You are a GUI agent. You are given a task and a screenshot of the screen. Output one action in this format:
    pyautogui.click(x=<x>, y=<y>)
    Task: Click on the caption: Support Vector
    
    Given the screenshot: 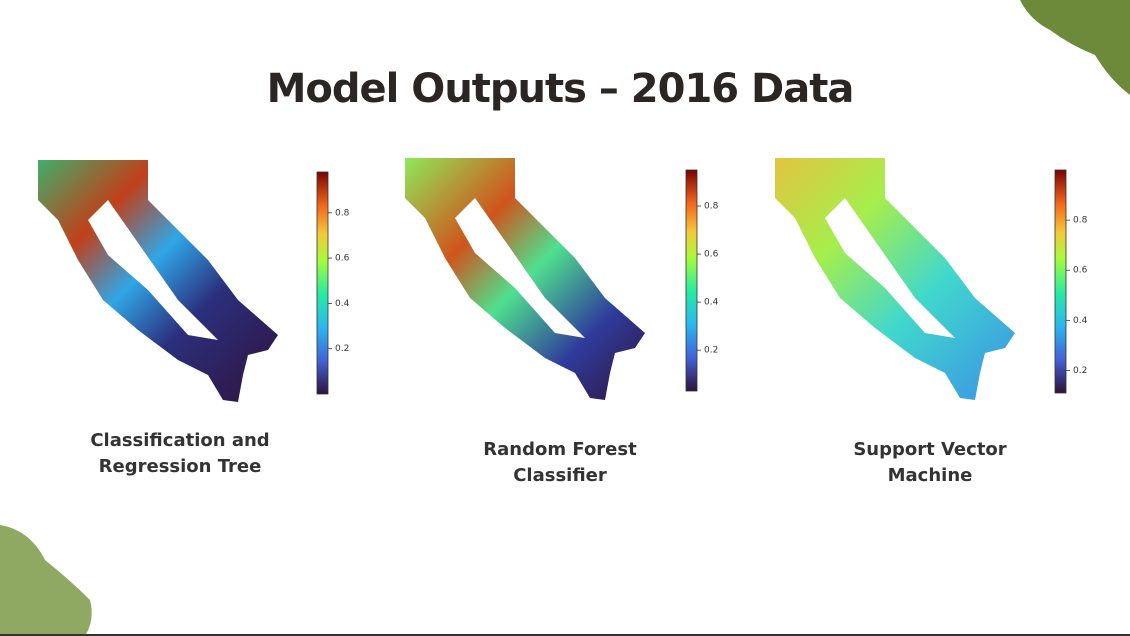 What is the action you would take?
    pyautogui.click(x=929, y=449)
    